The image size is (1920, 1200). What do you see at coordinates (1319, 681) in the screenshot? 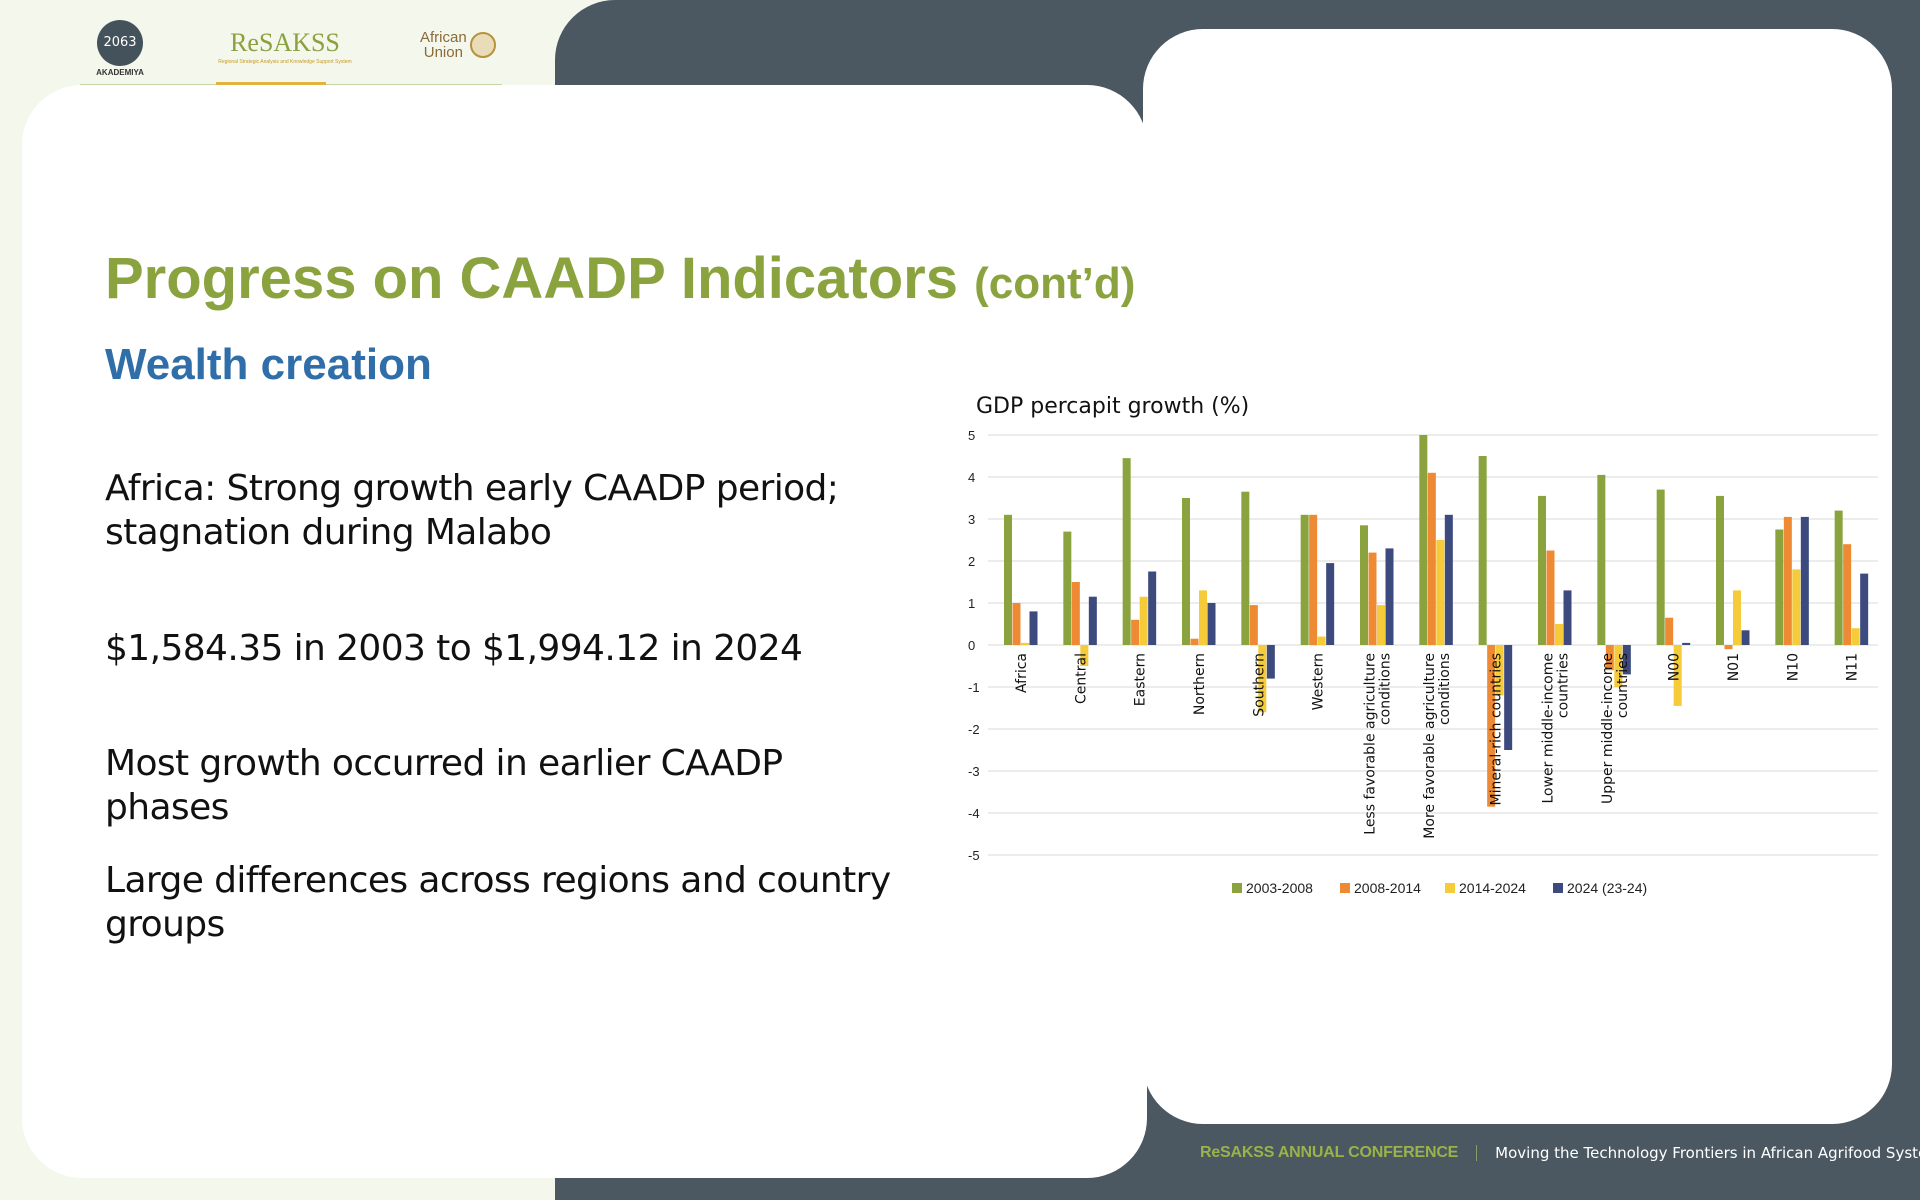
I see `x-category-label: Western` at bounding box center [1319, 681].